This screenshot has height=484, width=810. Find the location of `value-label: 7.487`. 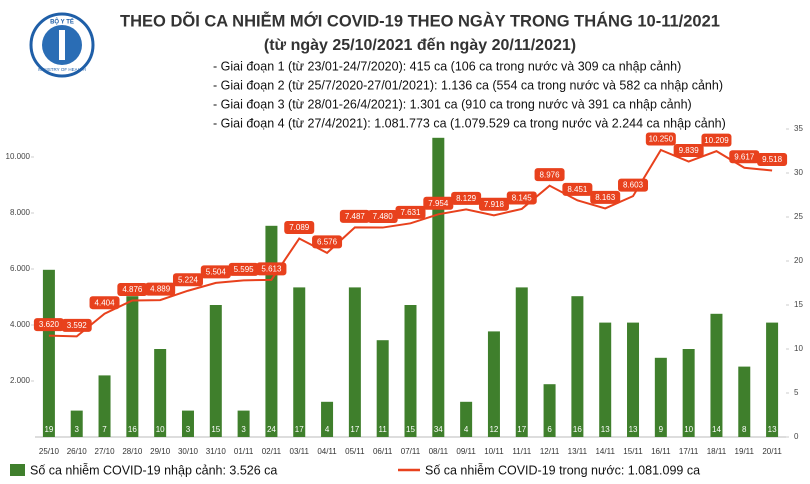

value-label: 7.487 is located at coordinates (355, 216).